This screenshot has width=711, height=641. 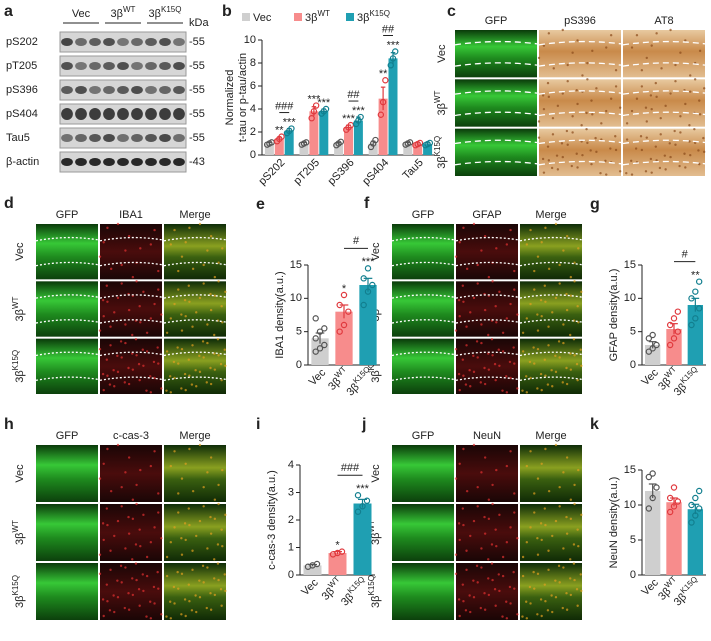 What do you see at coordinates (685, 255) in the screenshot?
I see `comparison-label: #` at bounding box center [685, 255].